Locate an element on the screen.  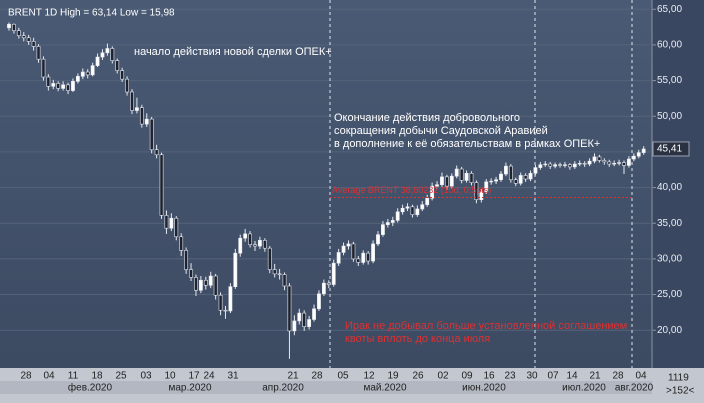
x-tick-label: 10 is located at coordinates (170, 376).